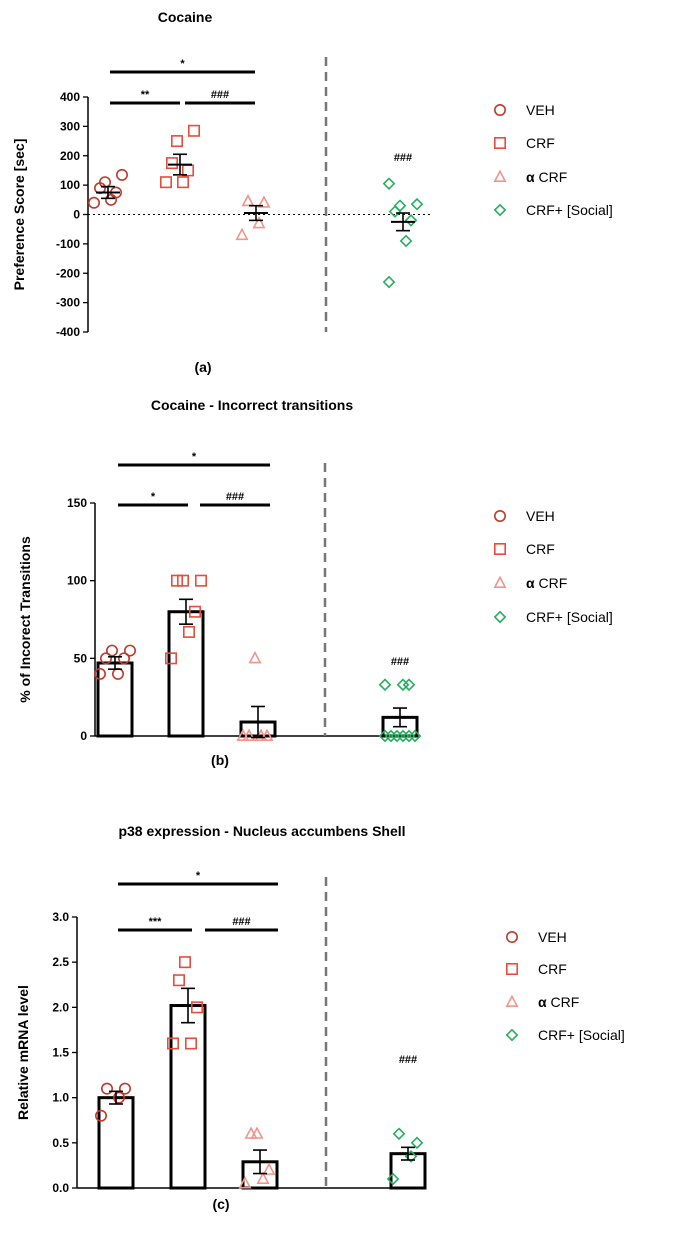  I want to click on chart-title: p38 expression - Nucleus accumbens Shell, so click(261, 831).